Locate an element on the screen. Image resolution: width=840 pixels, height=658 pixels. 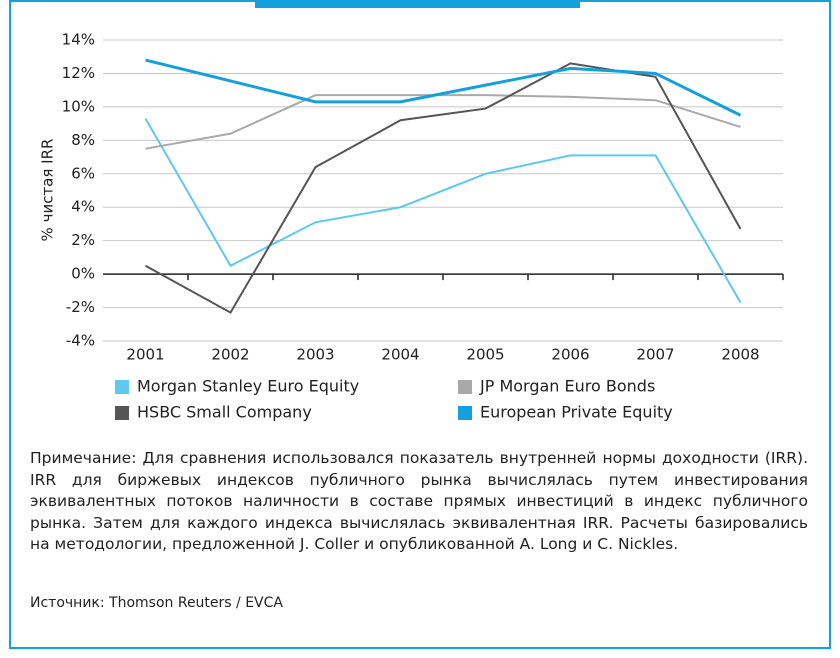
y-axis-label: % чистая IRR is located at coordinates (48, 190).